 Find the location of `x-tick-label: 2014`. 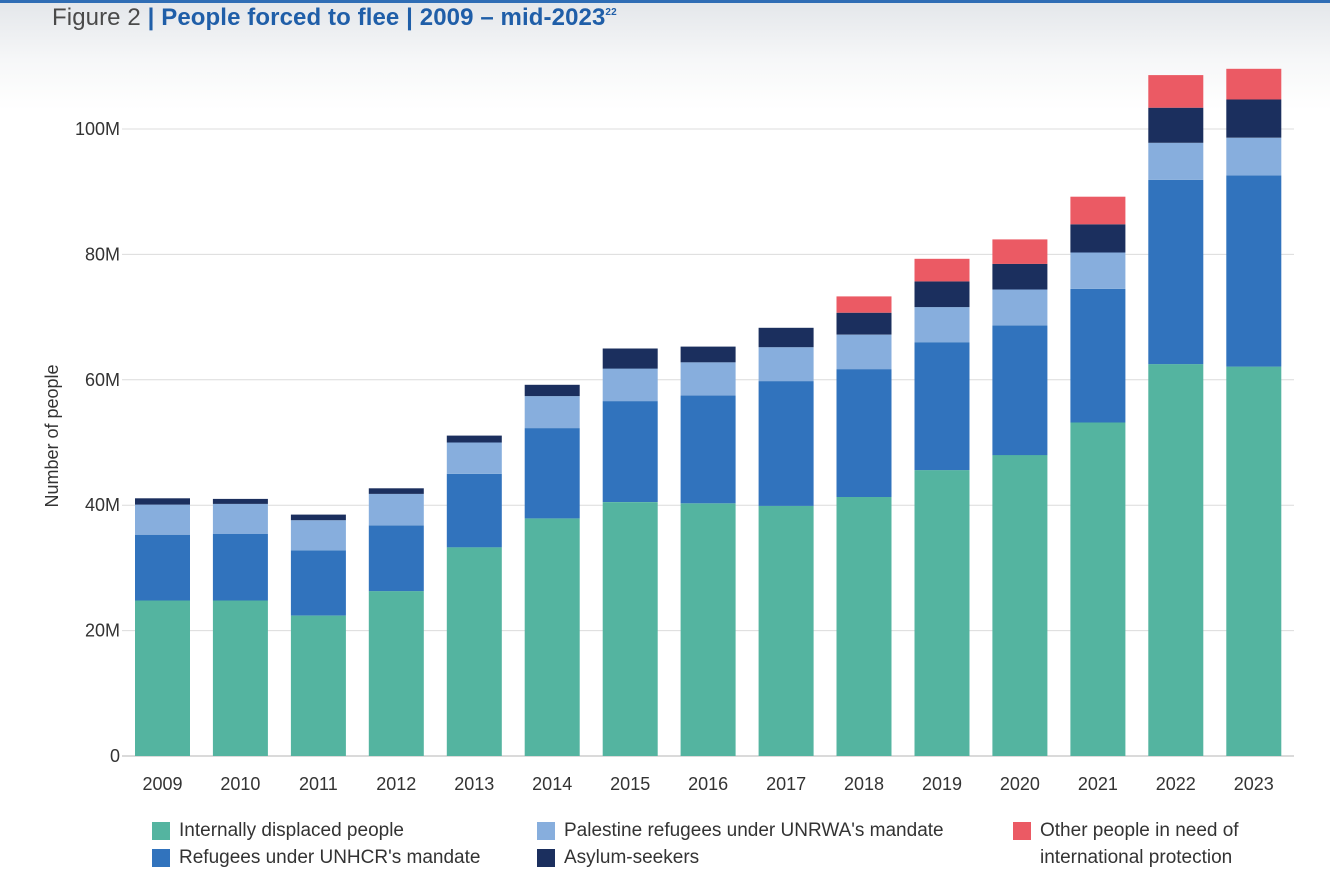

x-tick-label: 2014 is located at coordinates (552, 784).